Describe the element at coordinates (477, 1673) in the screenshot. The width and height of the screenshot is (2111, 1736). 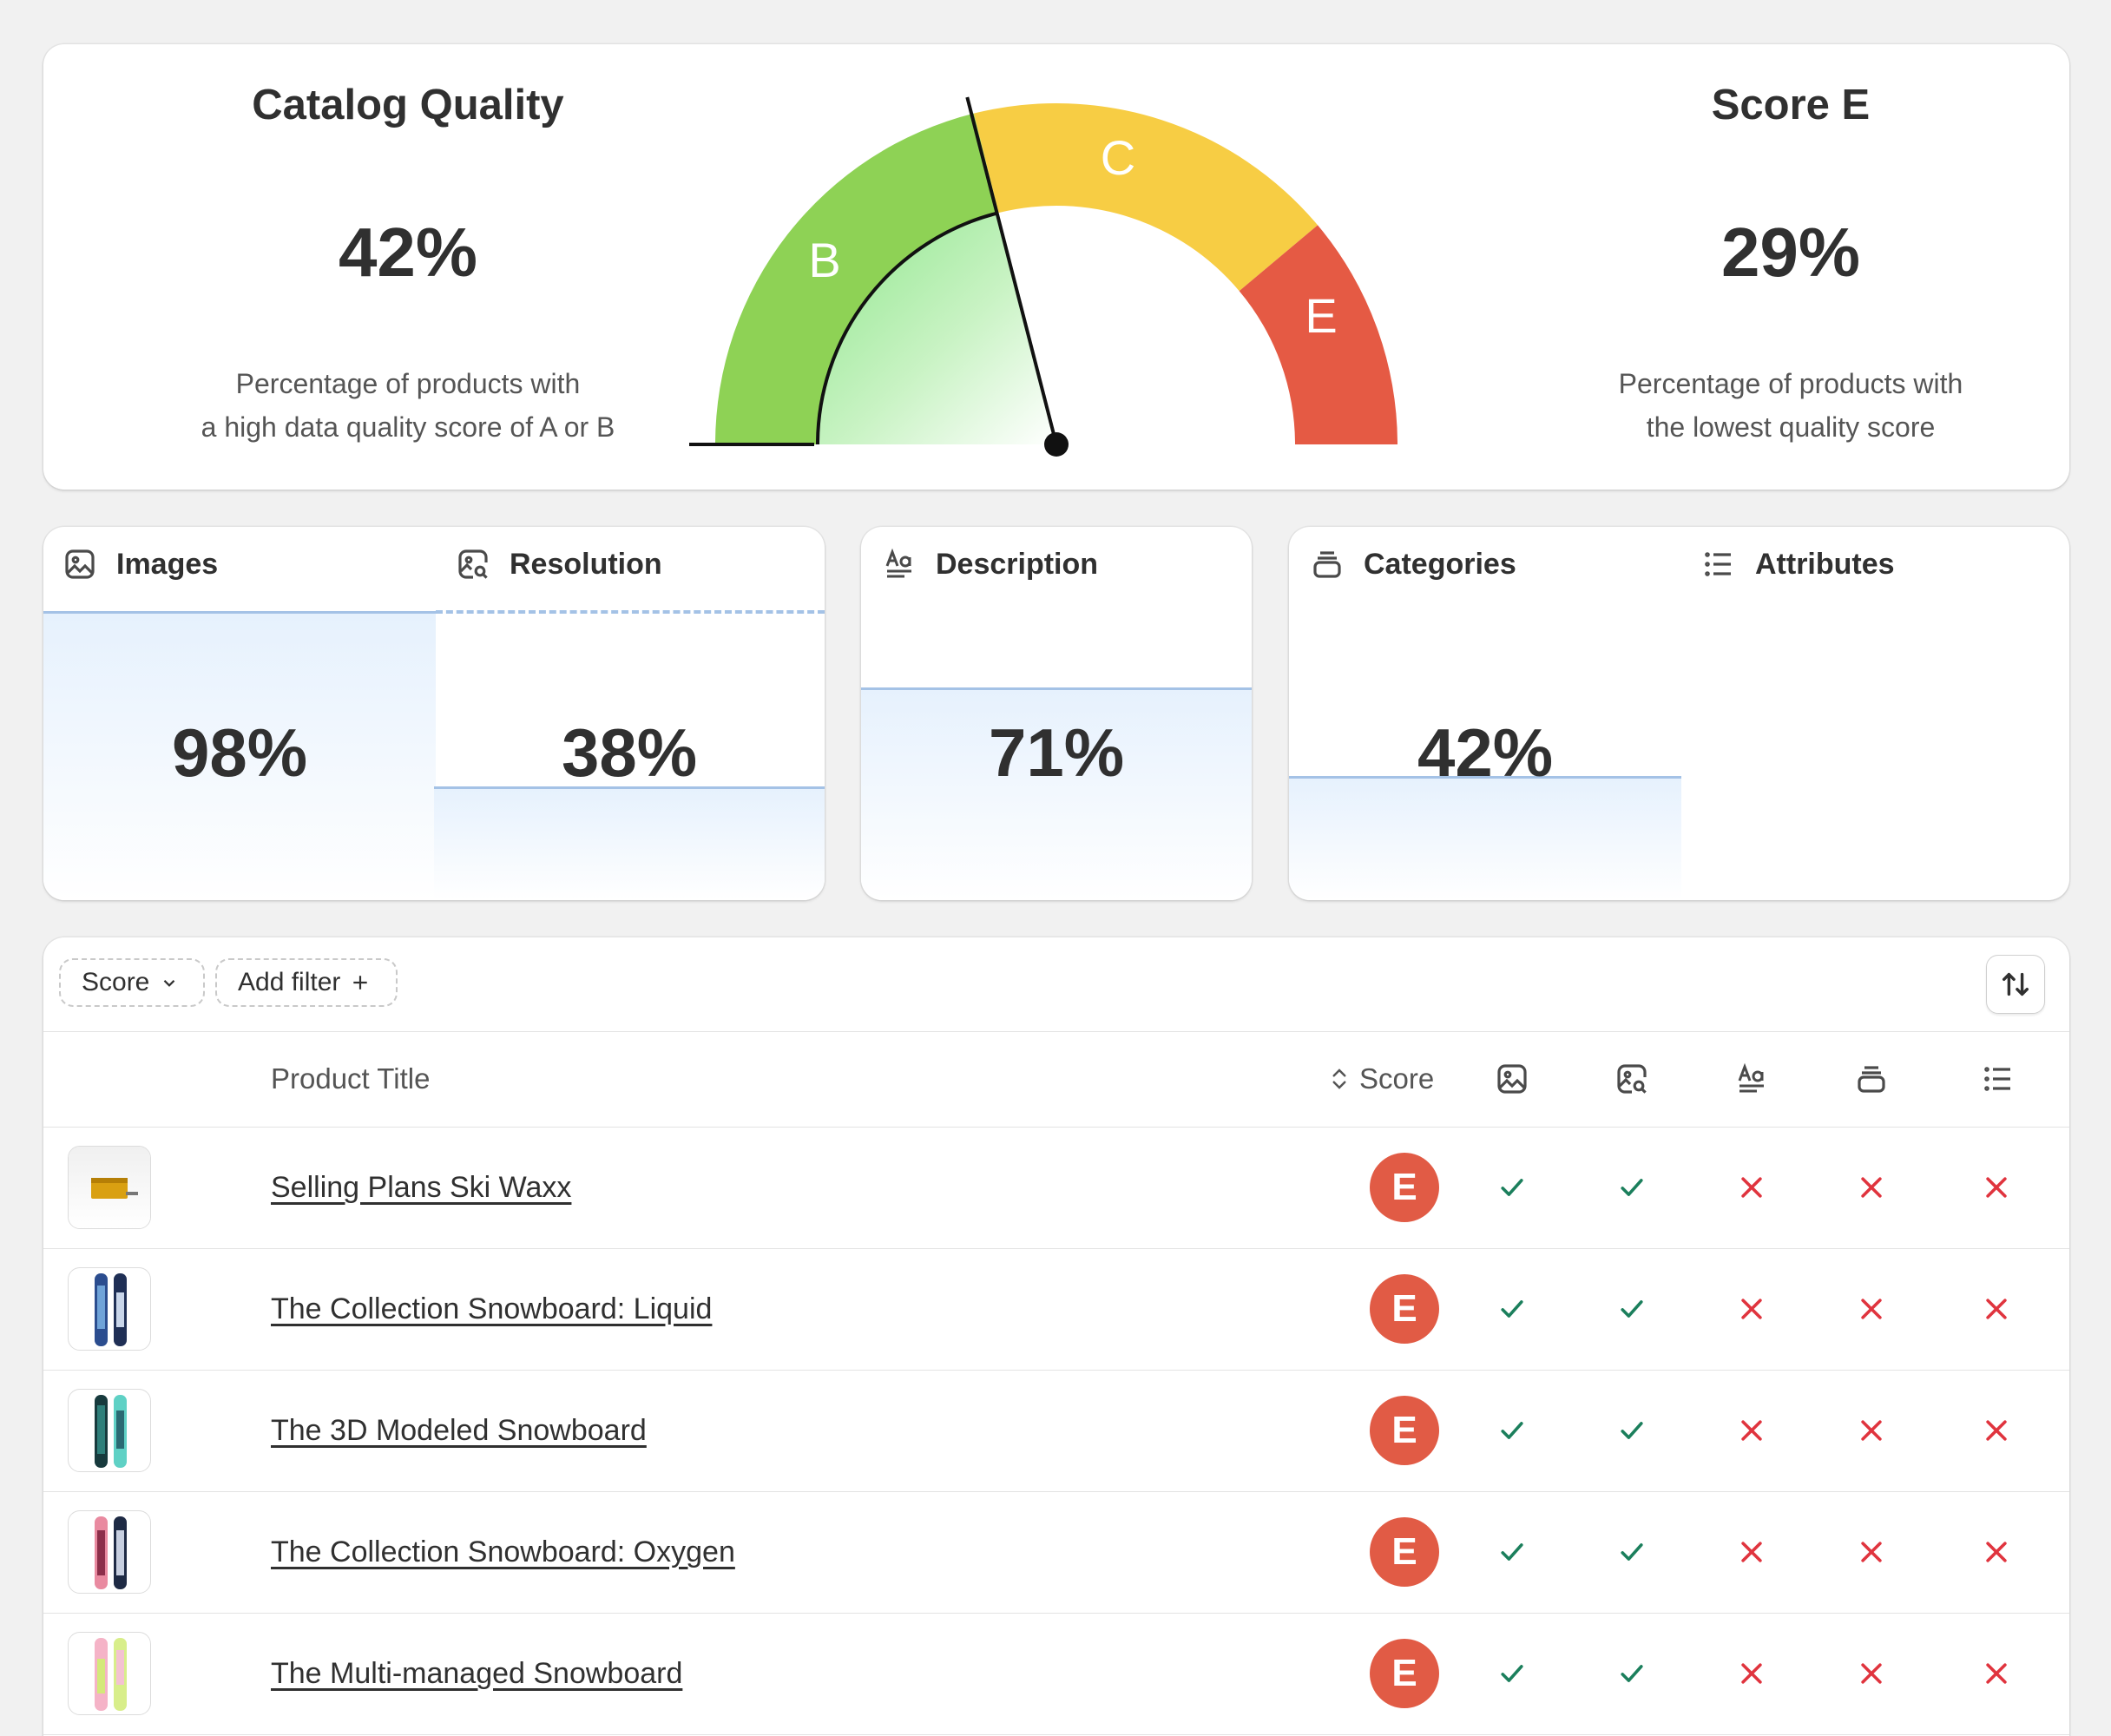
I see `product-title-link: The Multi-managed Snowboard` at that location.